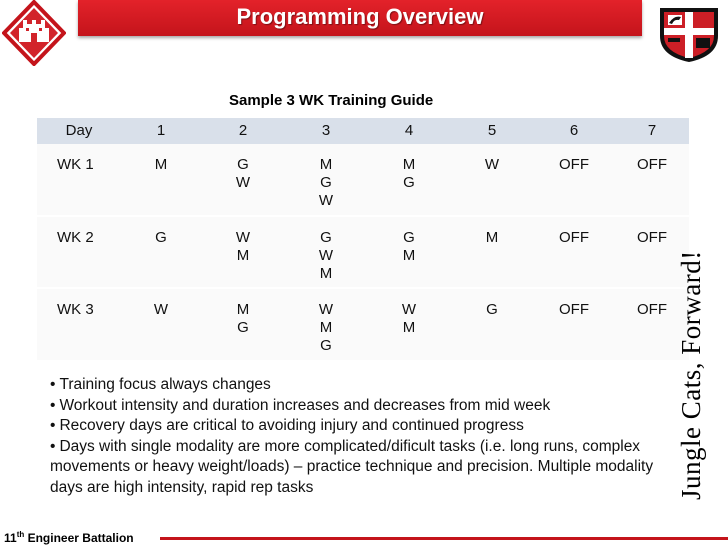 This screenshot has width=728, height=546. Describe the element at coordinates (492, 131) in the screenshot. I see `column-header: 5` at that location.